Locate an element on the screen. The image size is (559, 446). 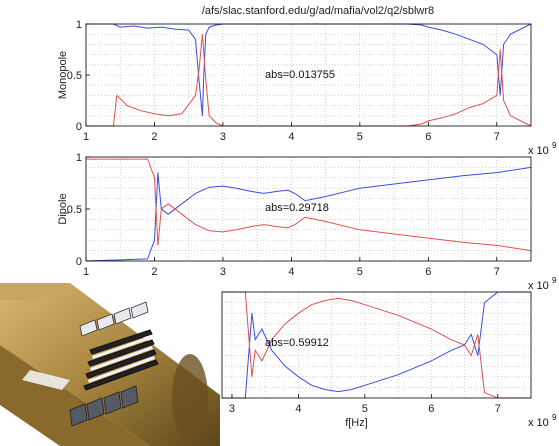
abs-annotation: abs=0.59912 is located at coordinates (297, 343).